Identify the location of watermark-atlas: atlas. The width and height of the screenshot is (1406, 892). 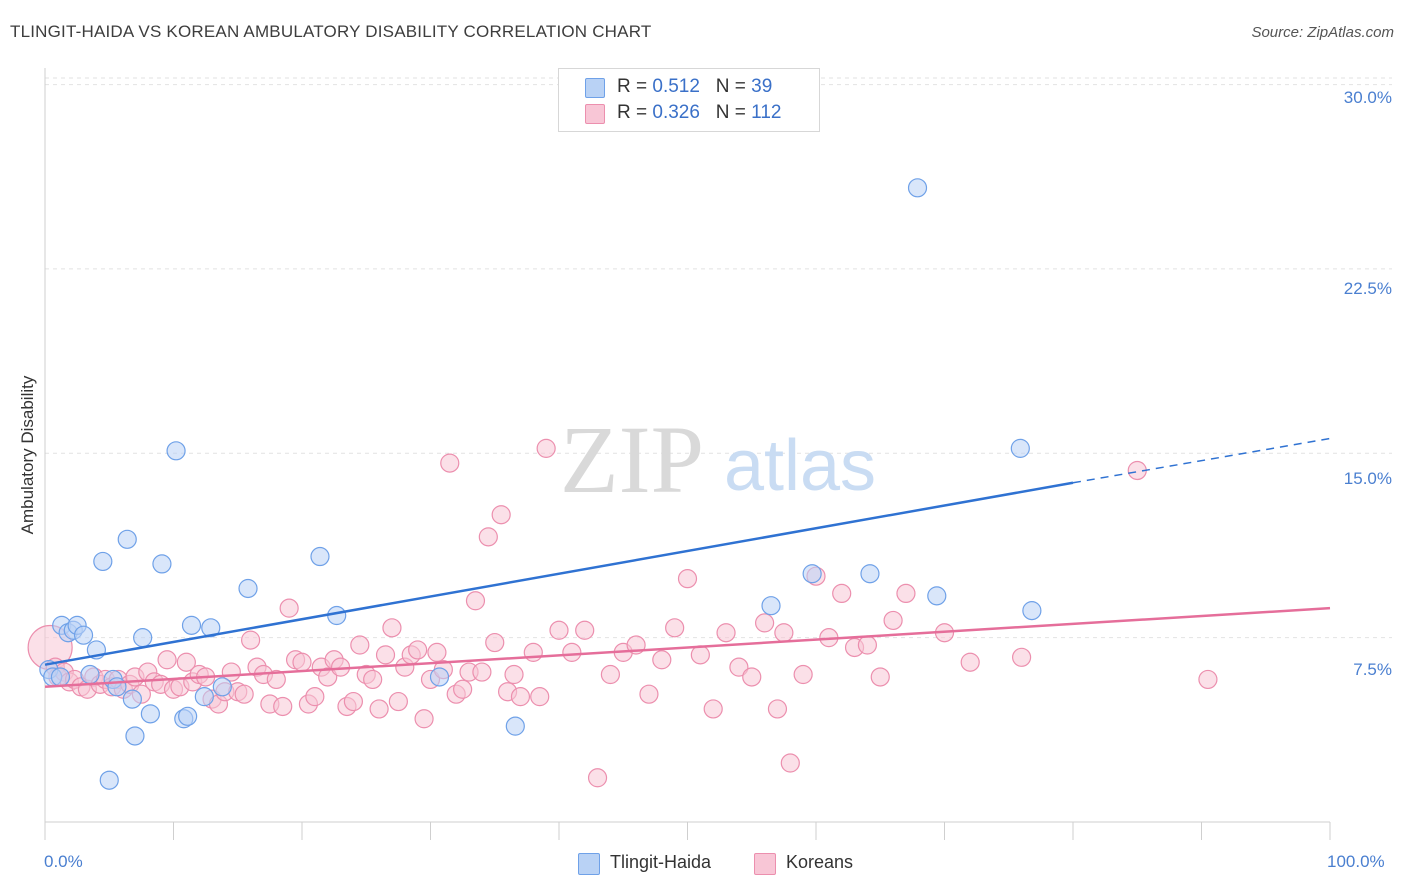
(800, 466).